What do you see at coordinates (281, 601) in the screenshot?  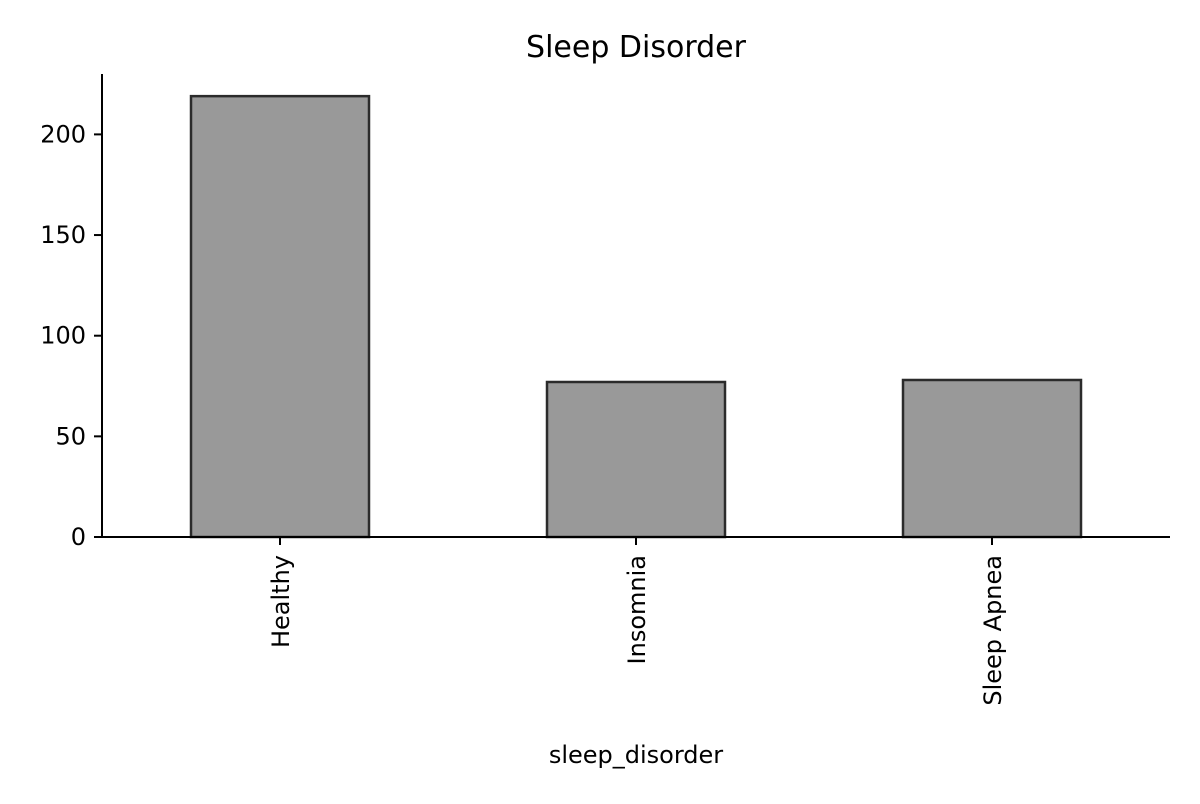 I see `x-tick-label-healthy: Healthy` at bounding box center [281, 601].